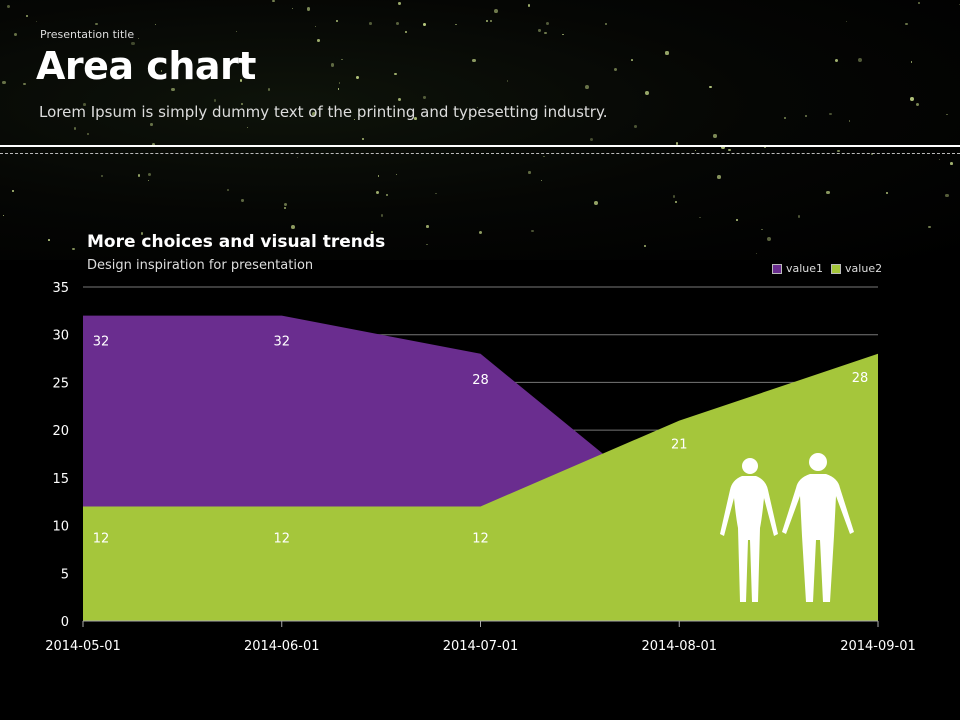 This screenshot has height=720, width=960. What do you see at coordinates (797, 268) in the screenshot?
I see `legend-item-value1: value1` at bounding box center [797, 268].